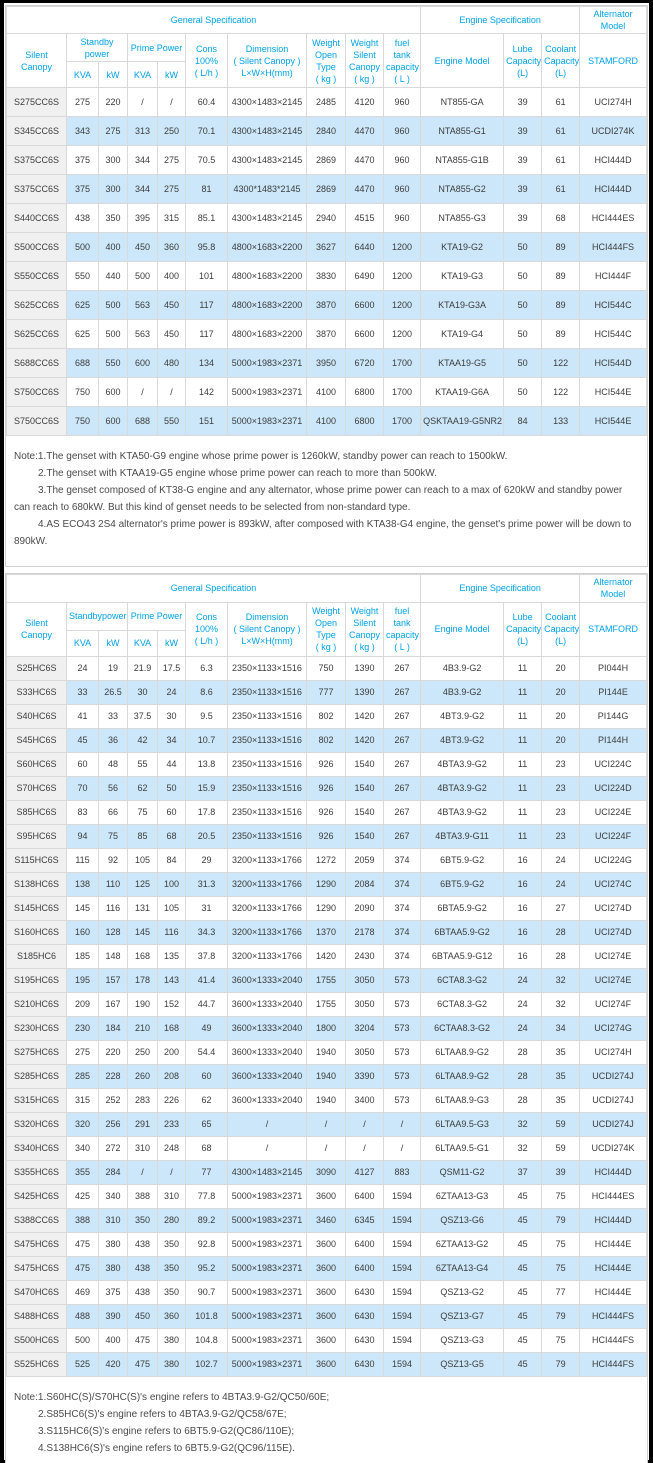 The width and height of the screenshot is (653, 1463). What do you see at coordinates (36, 131) in the screenshot?
I see `model-link: S345CC6S` at bounding box center [36, 131].